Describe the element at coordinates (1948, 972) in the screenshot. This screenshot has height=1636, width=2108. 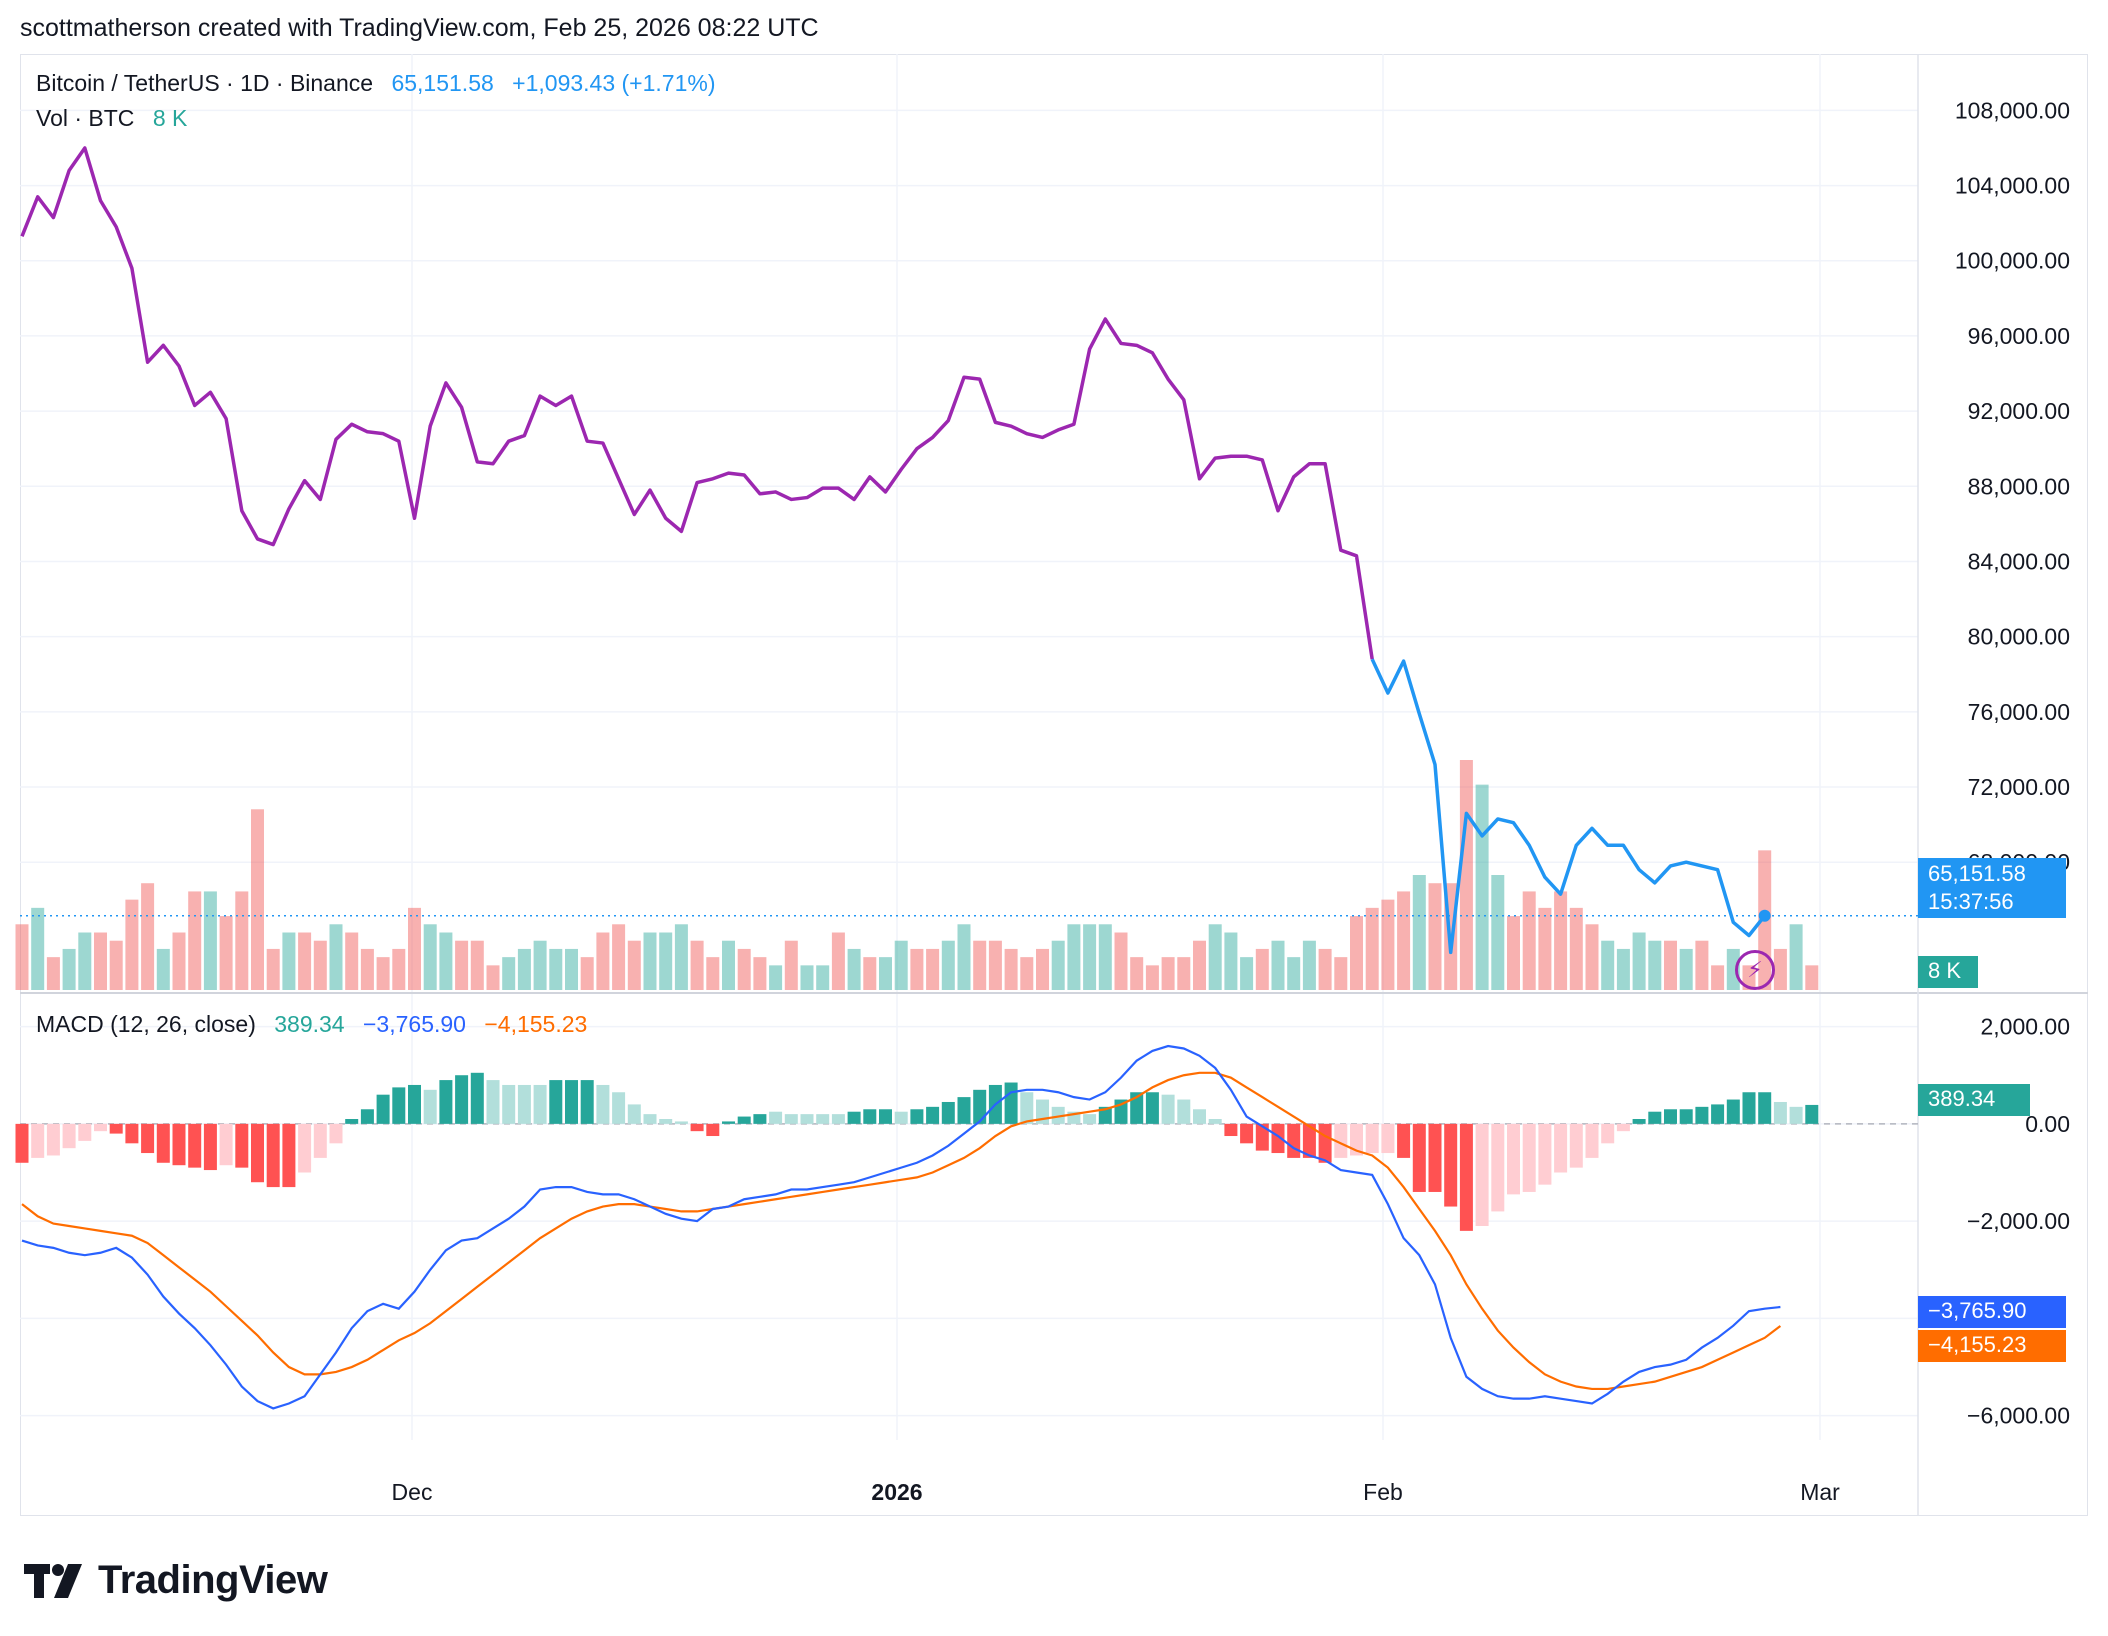
I see `volume-tag: 8 K` at that location.